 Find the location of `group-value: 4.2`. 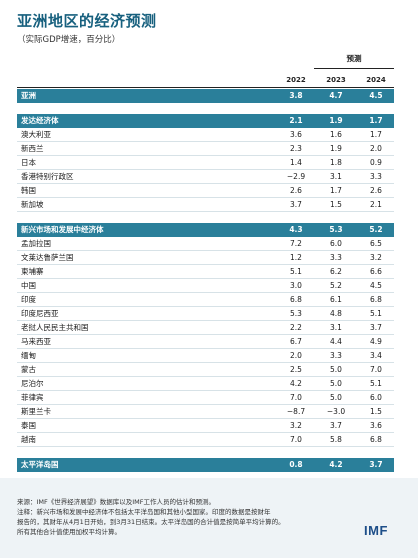

group-value: 4.2 is located at coordinates (336, 464).